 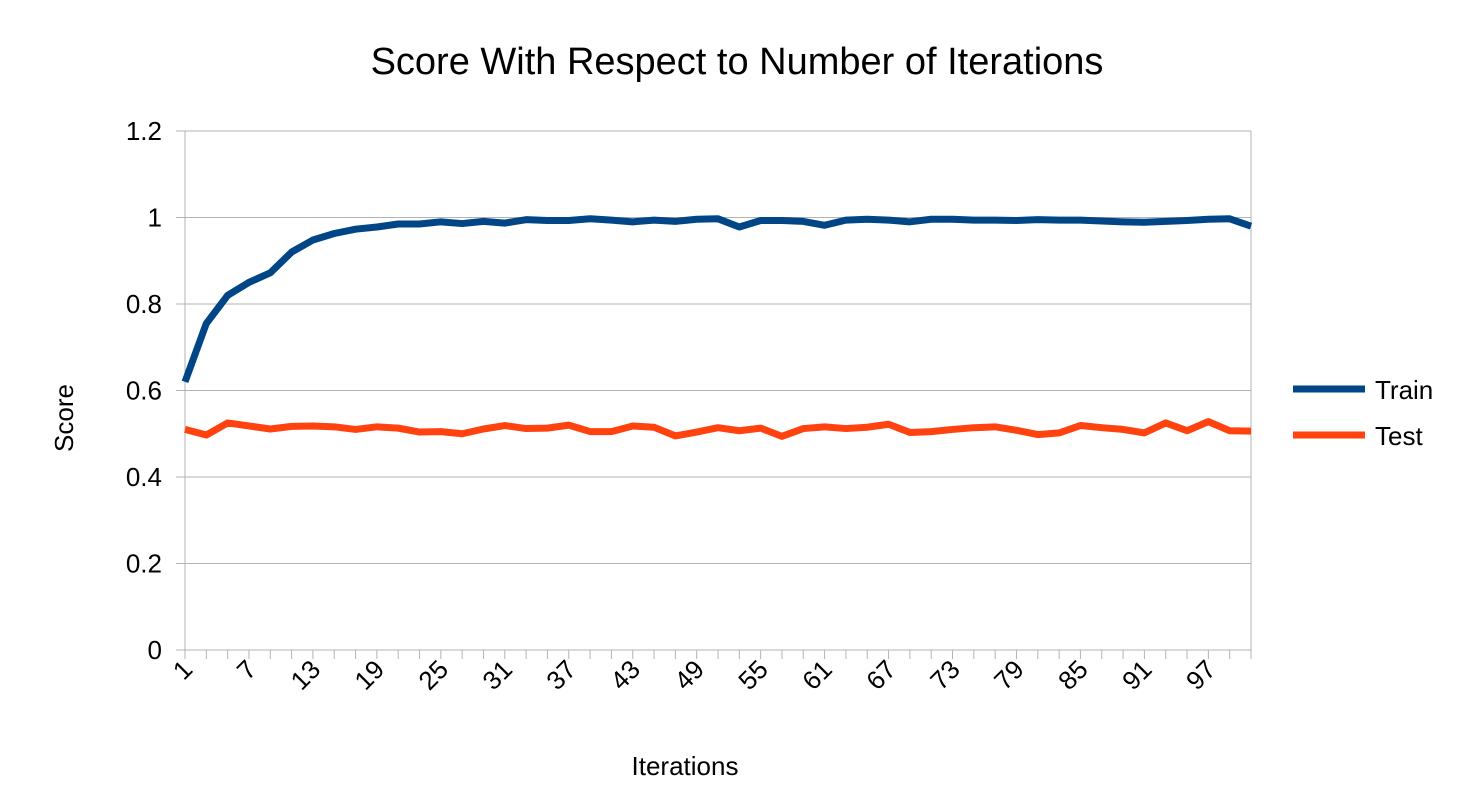 What do you see at coordinates (881, 675) in the screenshot?
I see `x-tick-label: 67` at bounding box center [881, 675].